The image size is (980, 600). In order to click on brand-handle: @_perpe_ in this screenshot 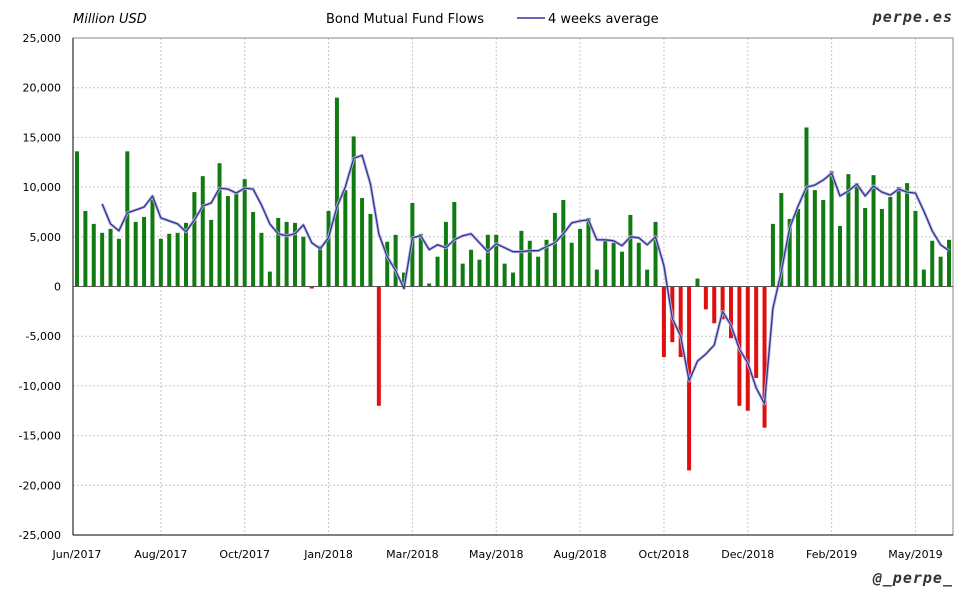, I will do `click(912, 578)`.